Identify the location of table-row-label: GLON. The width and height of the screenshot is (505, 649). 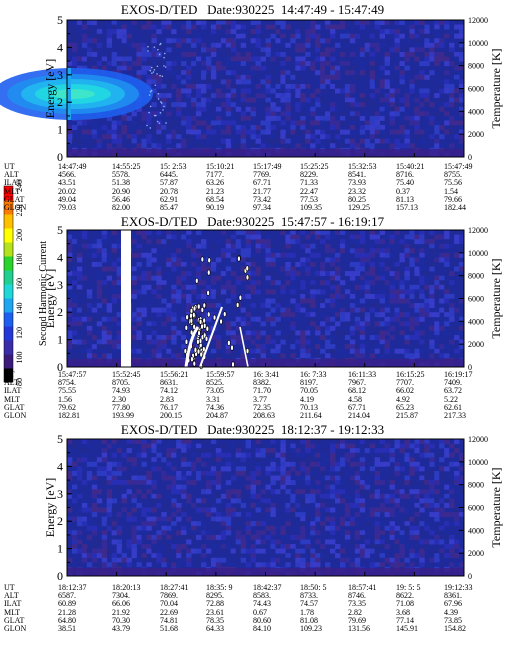
(15, 207).